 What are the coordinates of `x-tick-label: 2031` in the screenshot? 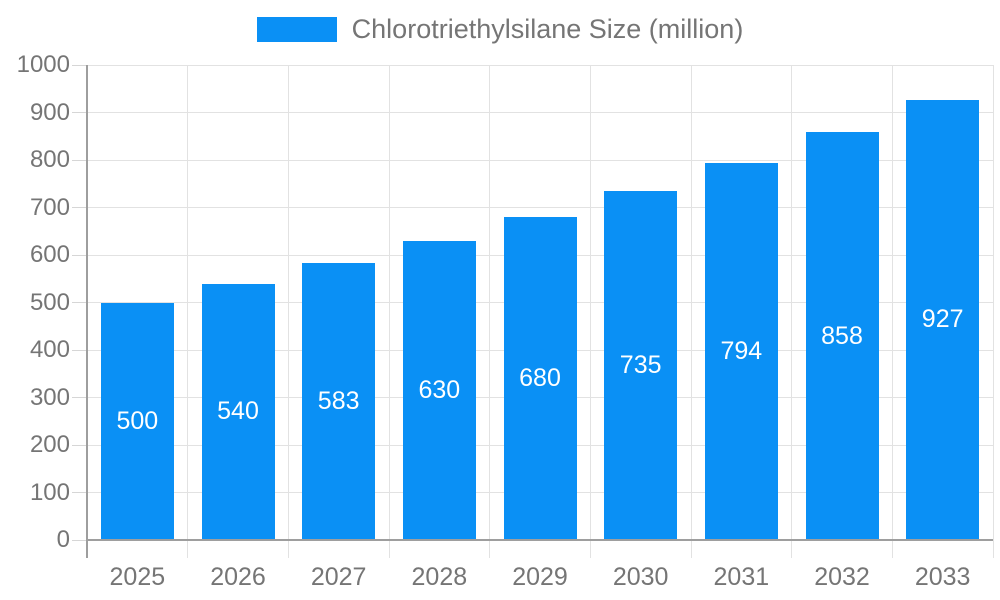 It's located at (741, 577).